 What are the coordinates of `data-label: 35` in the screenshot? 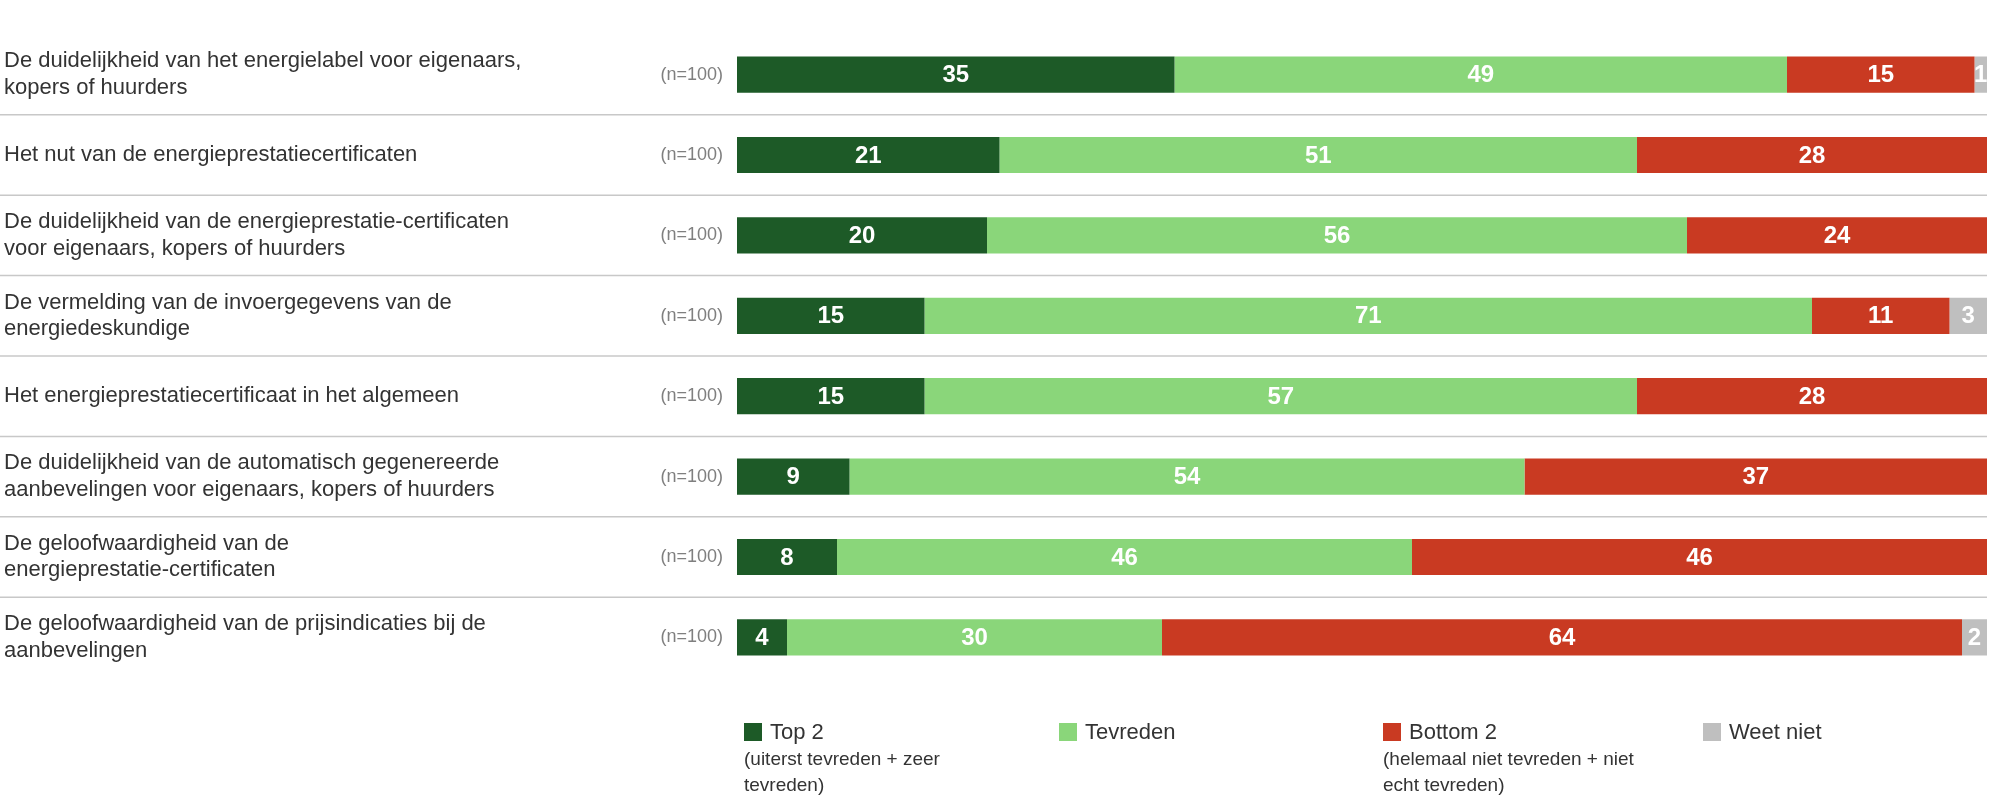 It's located at (956, 74).